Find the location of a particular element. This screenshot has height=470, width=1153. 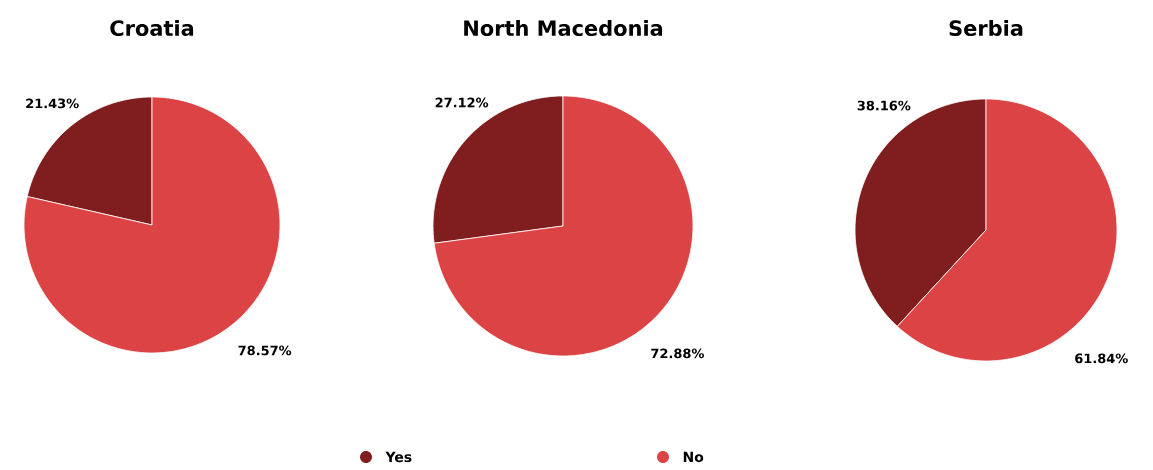

data-label: 27.12% is located at coordinates (462, 102).